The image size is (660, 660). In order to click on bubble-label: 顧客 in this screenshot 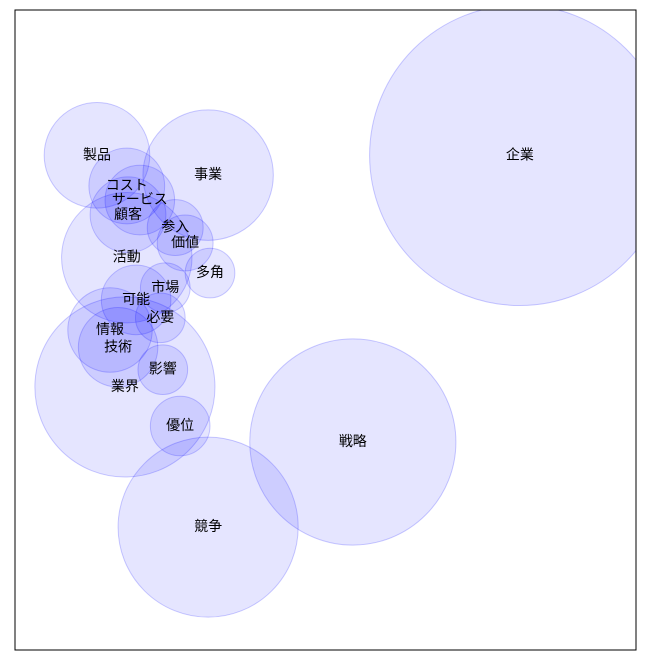, I will do `click(128, 214)`.